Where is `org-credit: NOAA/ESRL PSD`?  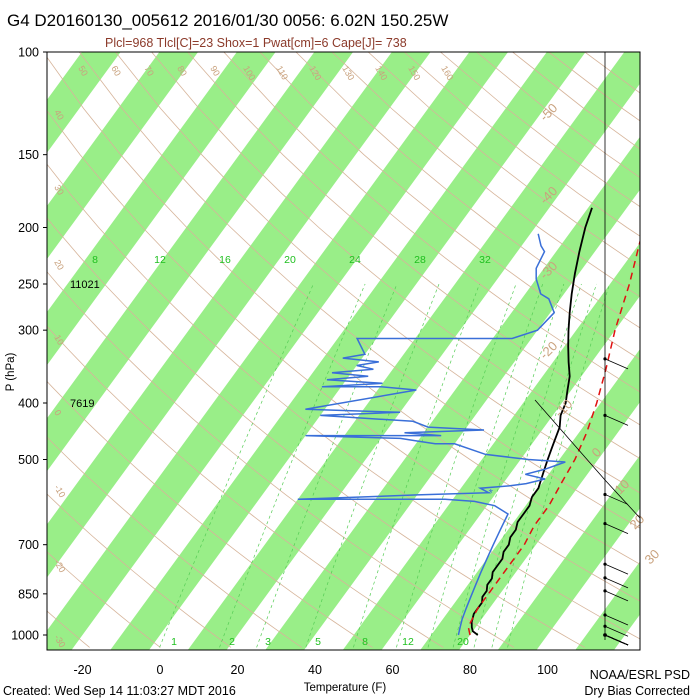
org-credit: NOAA/ESRL PSD is located at coordinates (640, 675).